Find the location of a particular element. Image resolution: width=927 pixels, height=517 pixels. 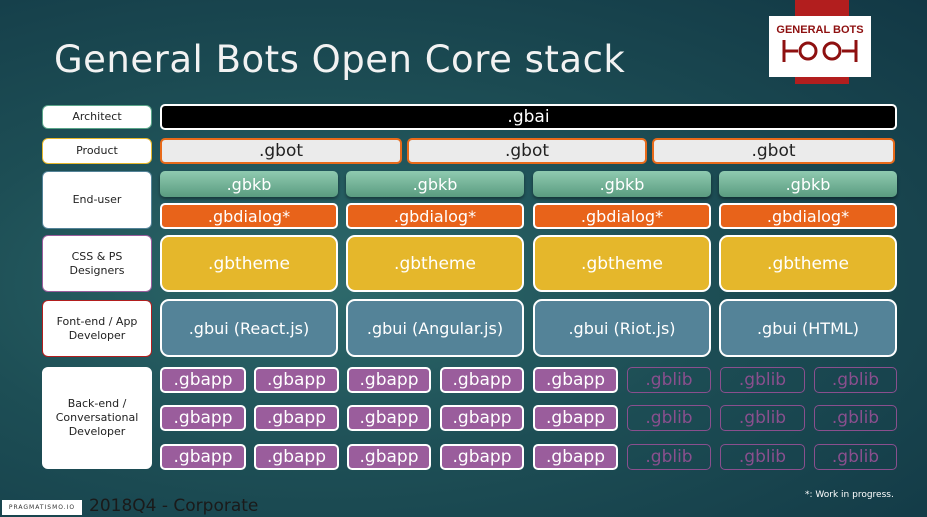

general-bots-logo: GENERAL BOTS is located at coordinates (820, 46).